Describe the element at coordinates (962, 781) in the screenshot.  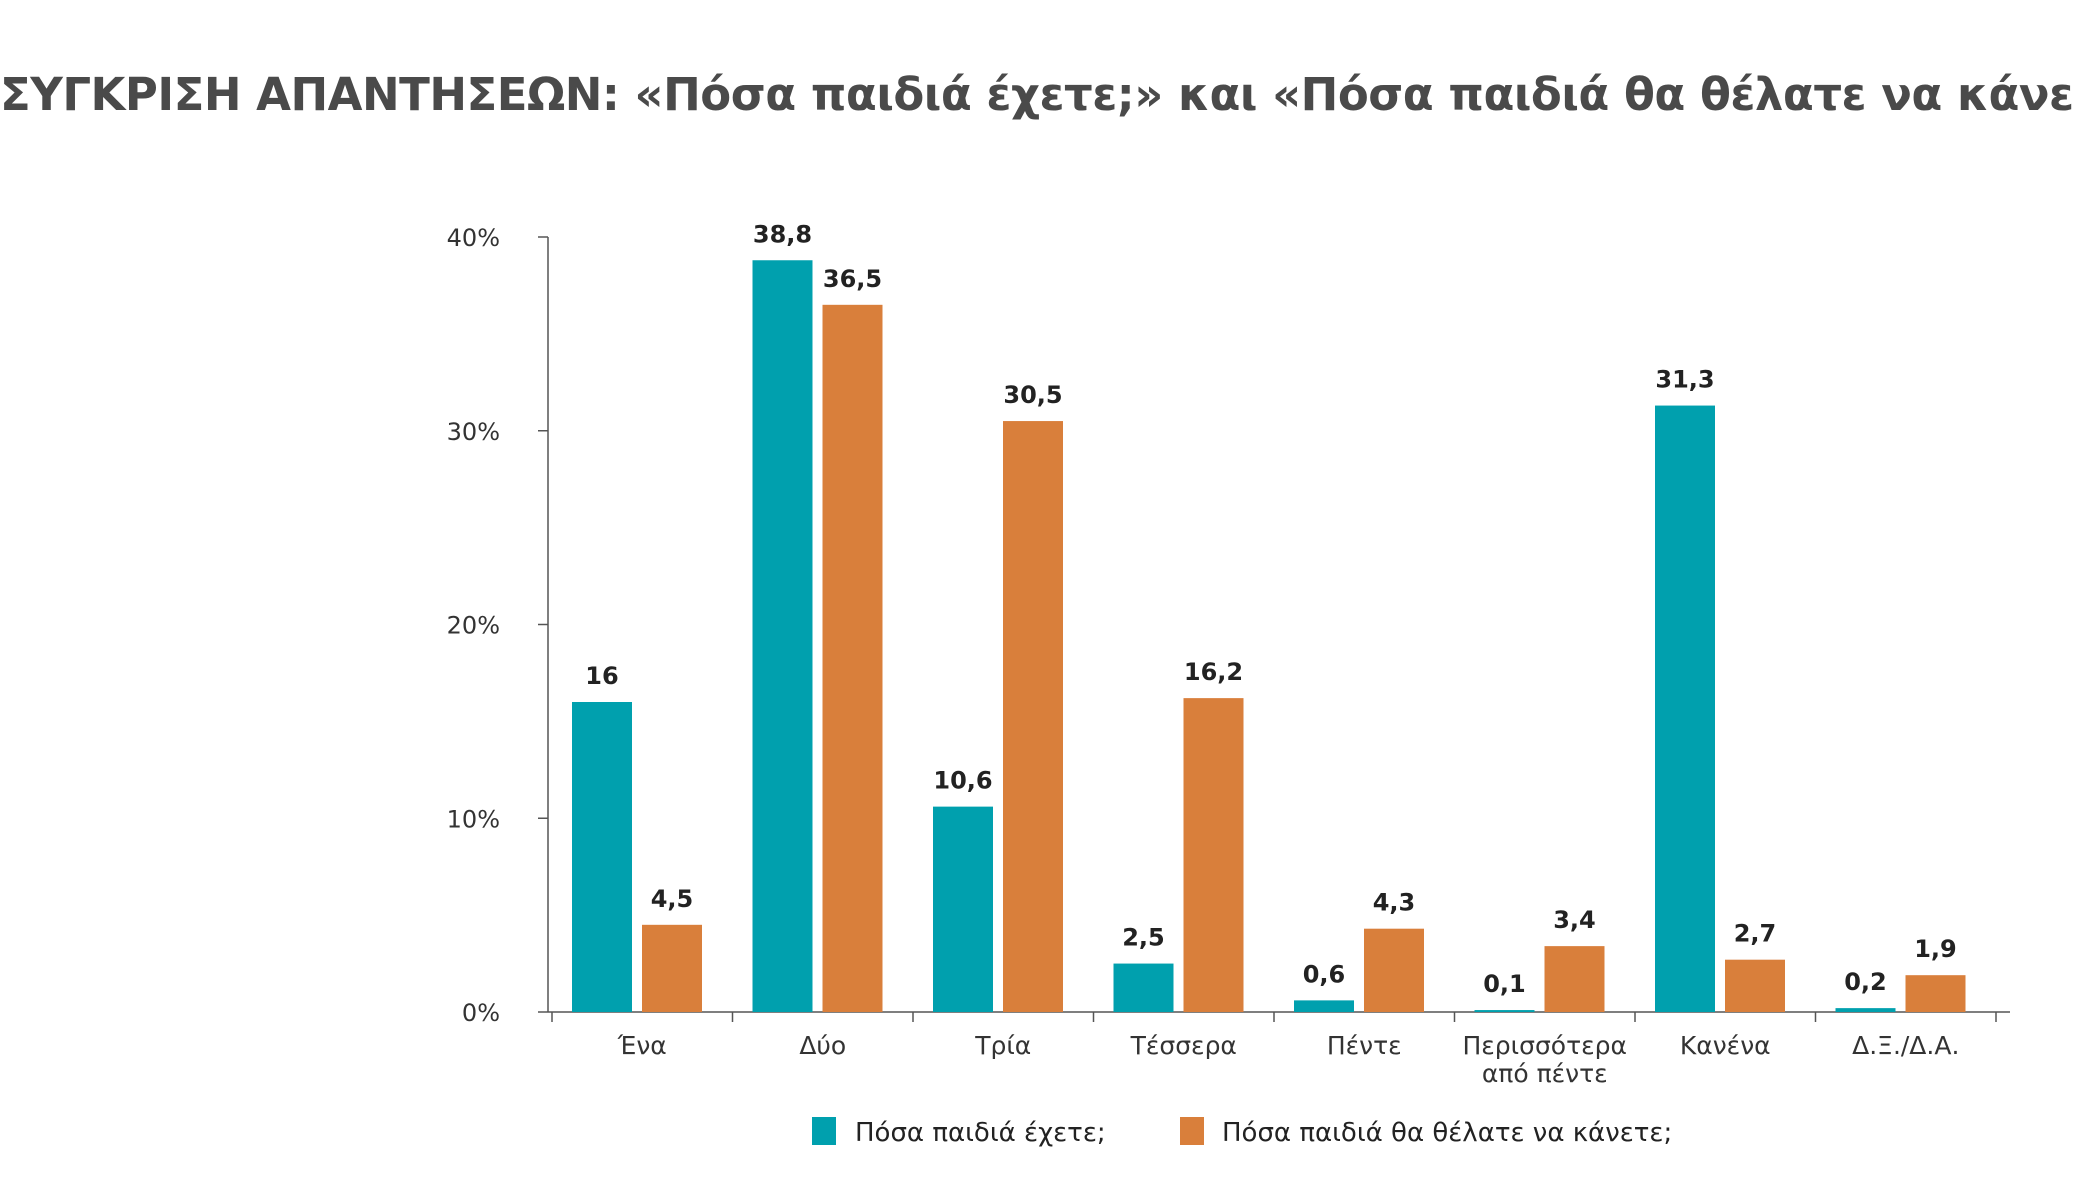
I see `data-label: 10,6` at that location.